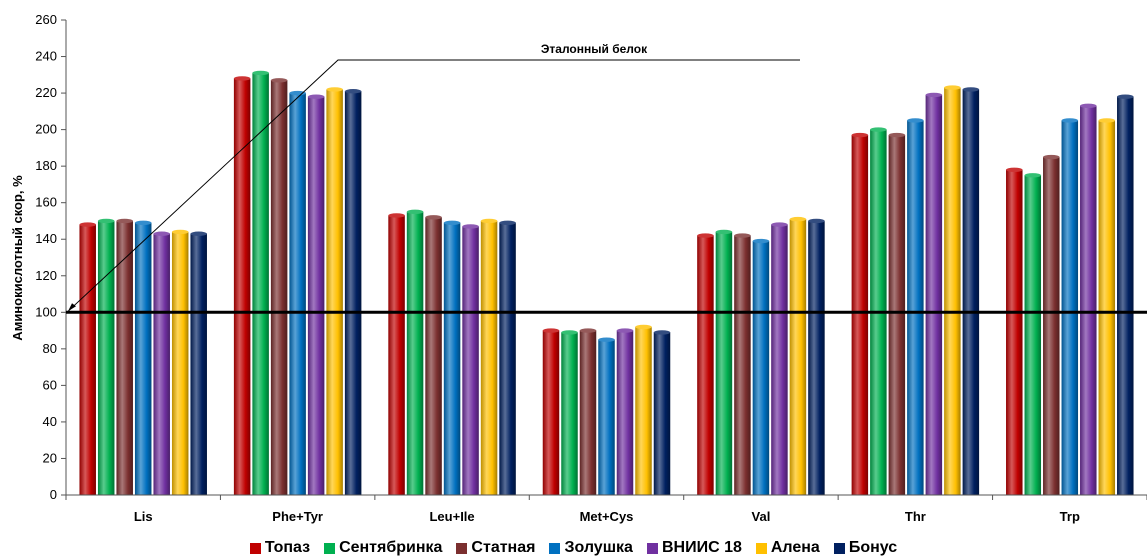  What do you see at coordinates (53, 494) in the screenshot?
I see `y-tick-label: 0` at bounding box center [53, 494].